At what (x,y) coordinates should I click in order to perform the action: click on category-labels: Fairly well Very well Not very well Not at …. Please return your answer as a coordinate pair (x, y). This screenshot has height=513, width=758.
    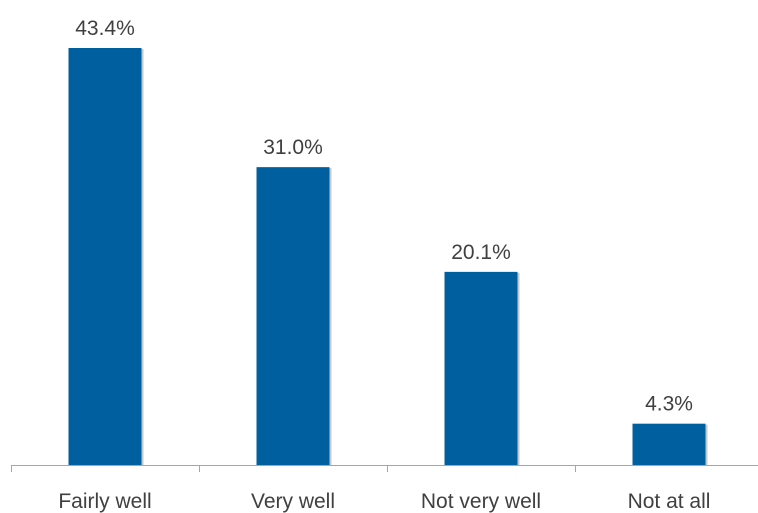
    Looking at the image, I should click on (384, 501).